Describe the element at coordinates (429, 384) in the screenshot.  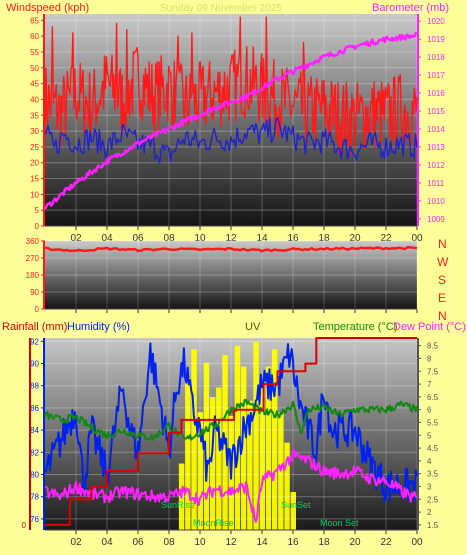
I see `y-right-tick-label: 7` at that location.